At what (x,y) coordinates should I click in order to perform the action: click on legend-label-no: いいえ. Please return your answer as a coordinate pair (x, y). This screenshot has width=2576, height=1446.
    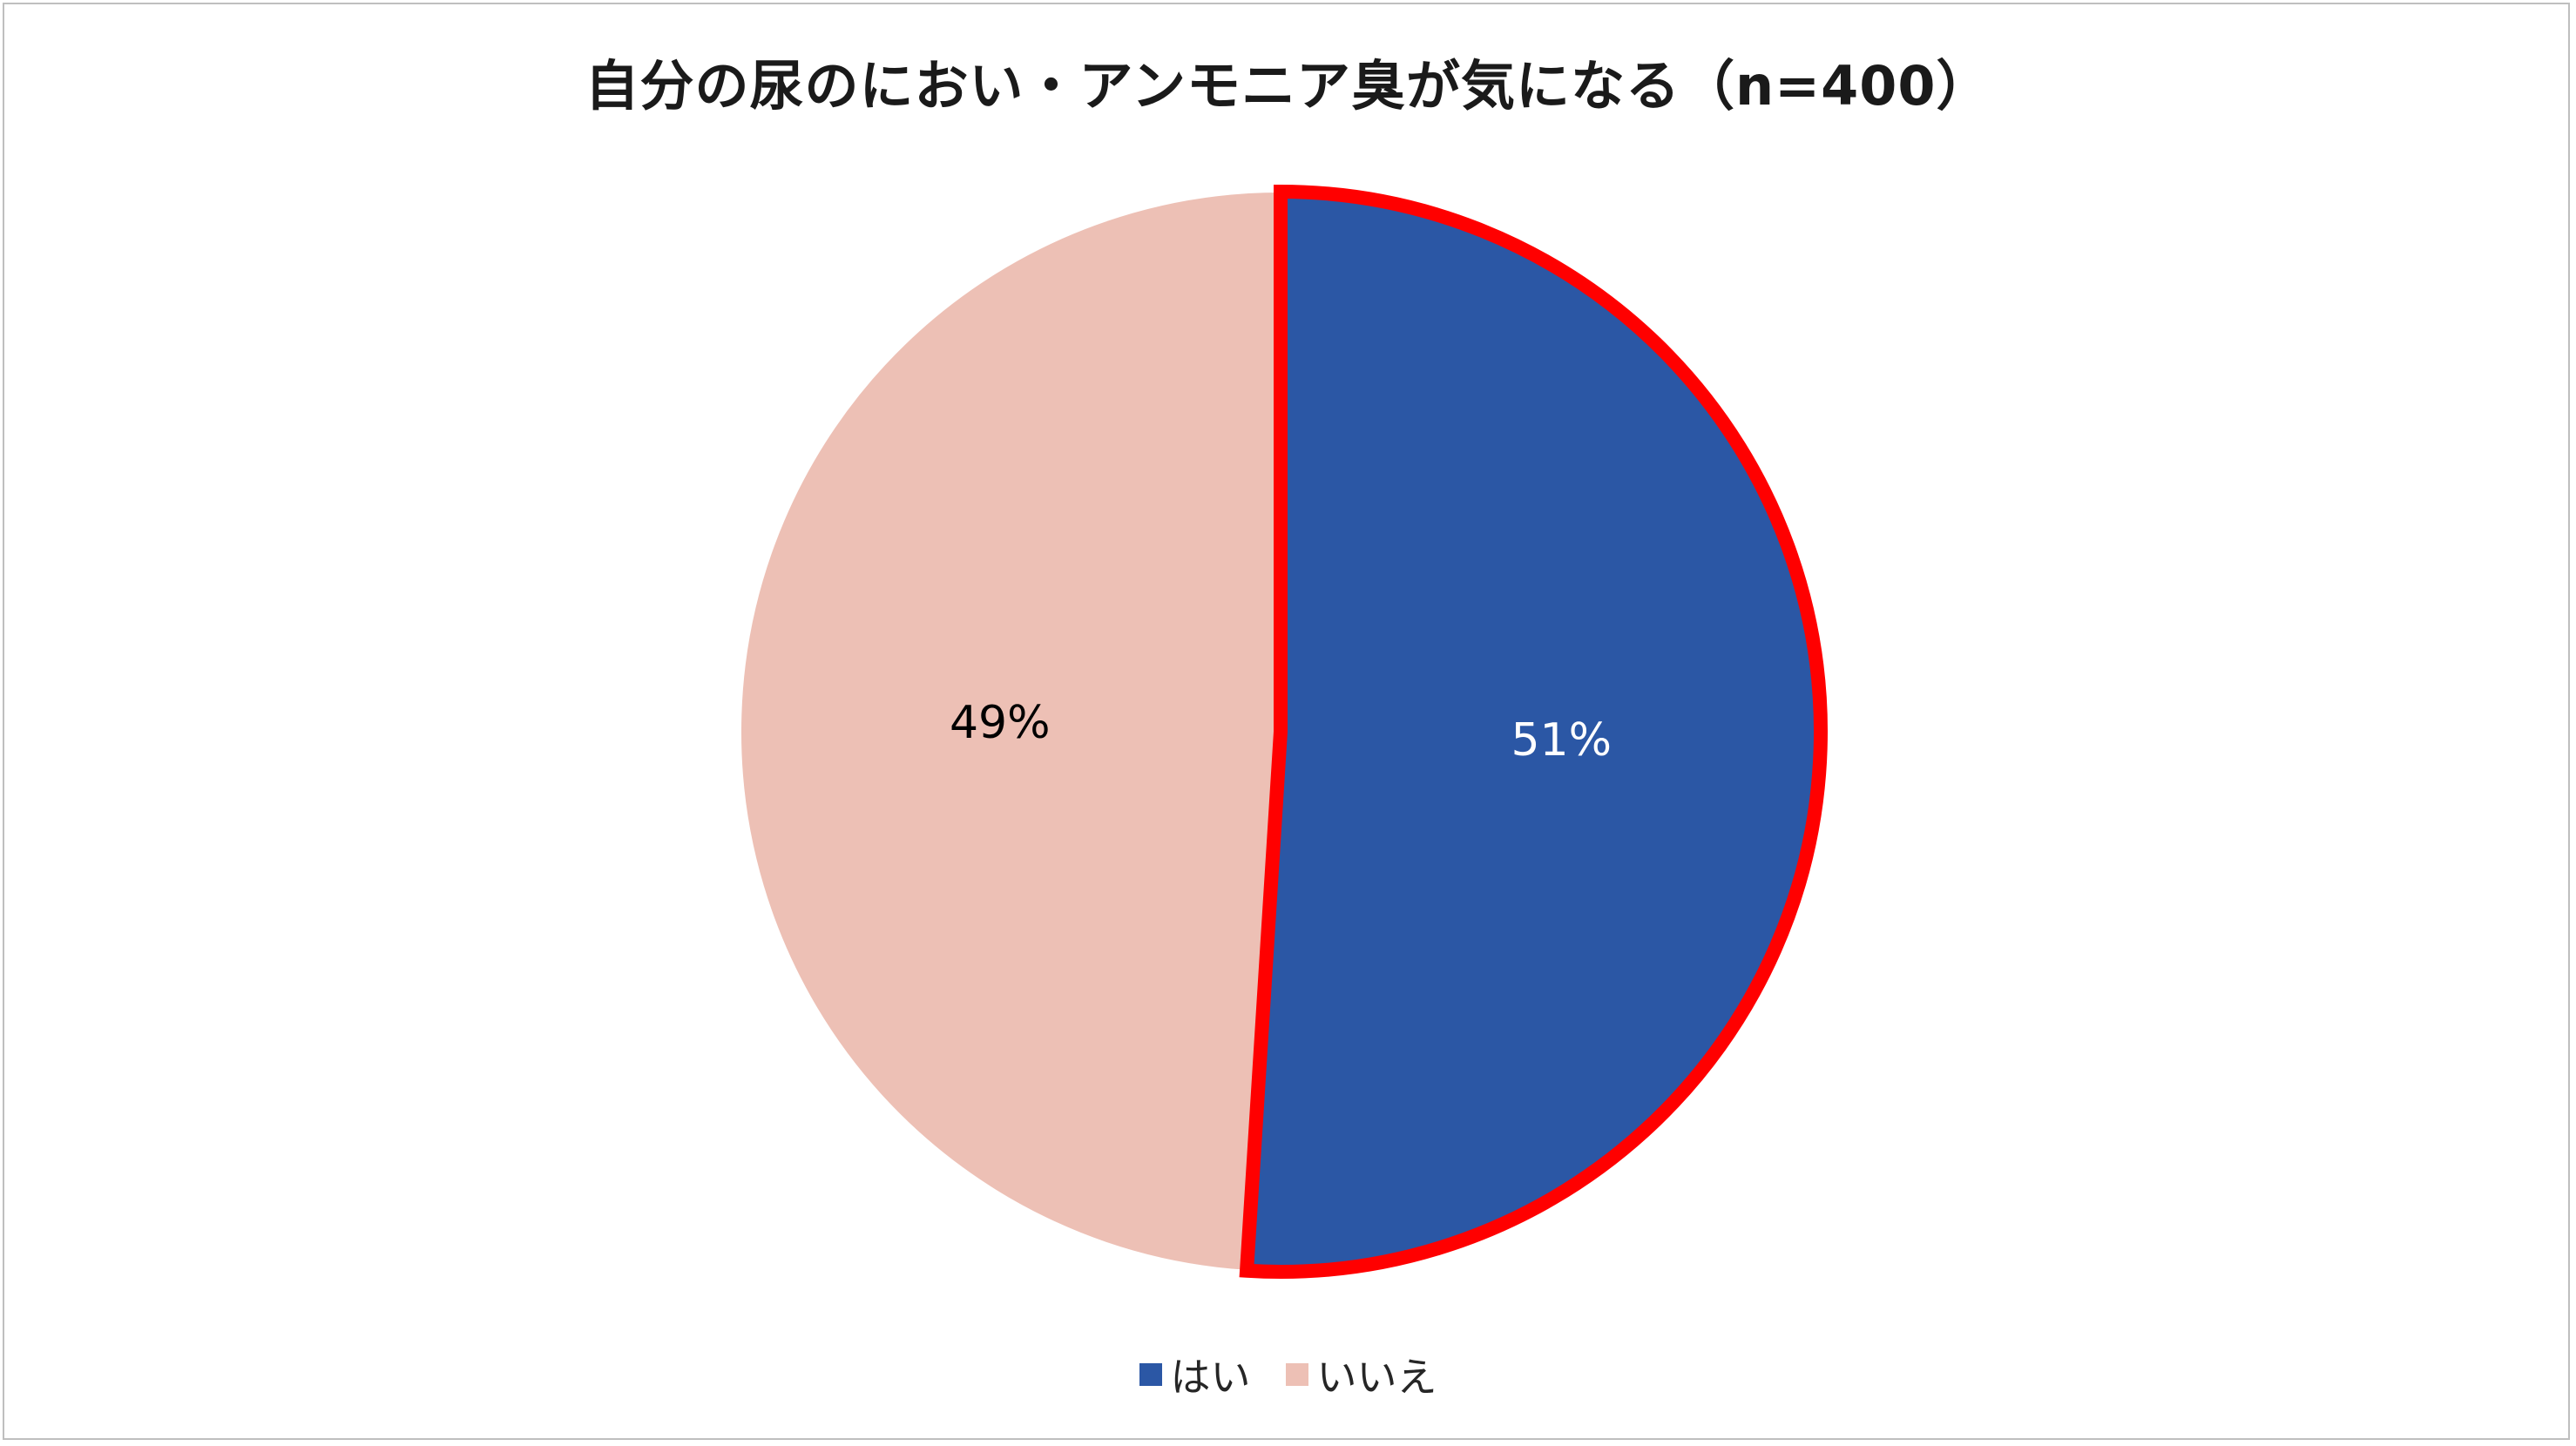
    Looking at the image, I should click on (1376, 1377).